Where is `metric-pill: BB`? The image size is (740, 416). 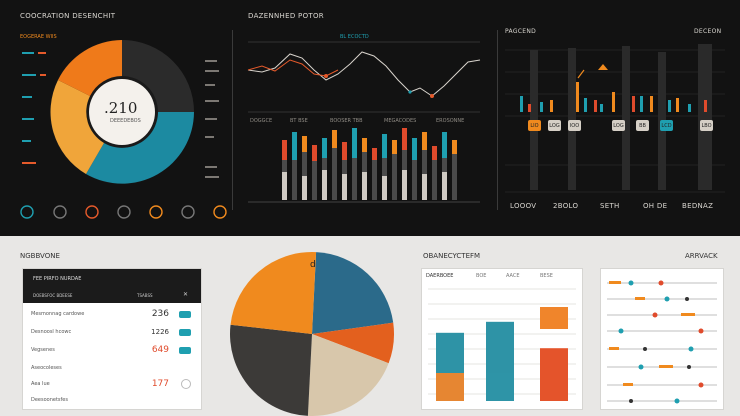
metric-pill: BB is located at coordinates (642, 125).